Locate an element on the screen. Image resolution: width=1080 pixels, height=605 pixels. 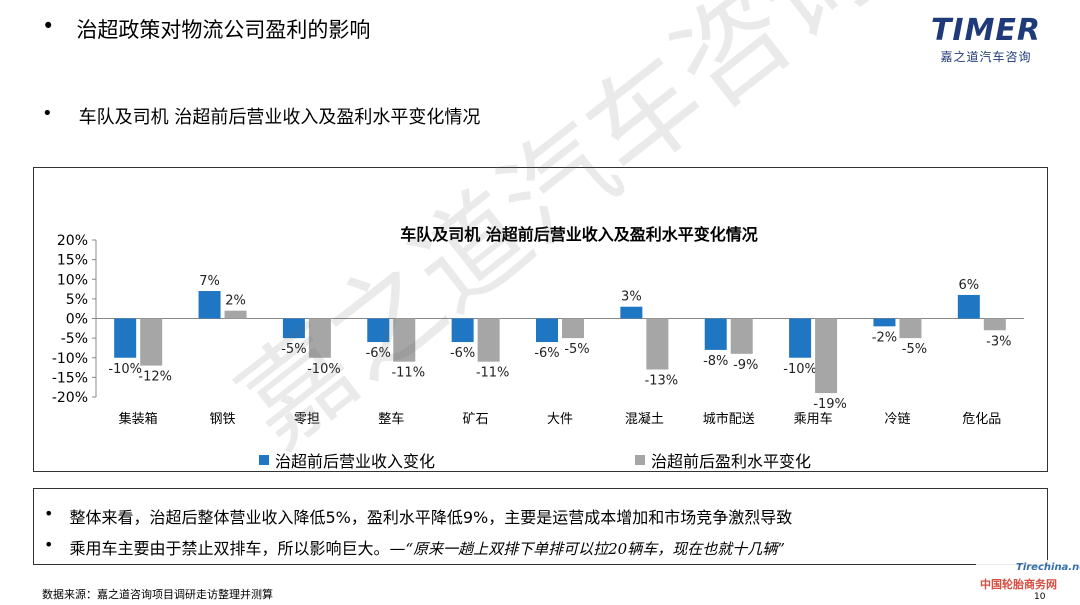
profit-data-label-9: -5% is located at coordinates (914, 349).